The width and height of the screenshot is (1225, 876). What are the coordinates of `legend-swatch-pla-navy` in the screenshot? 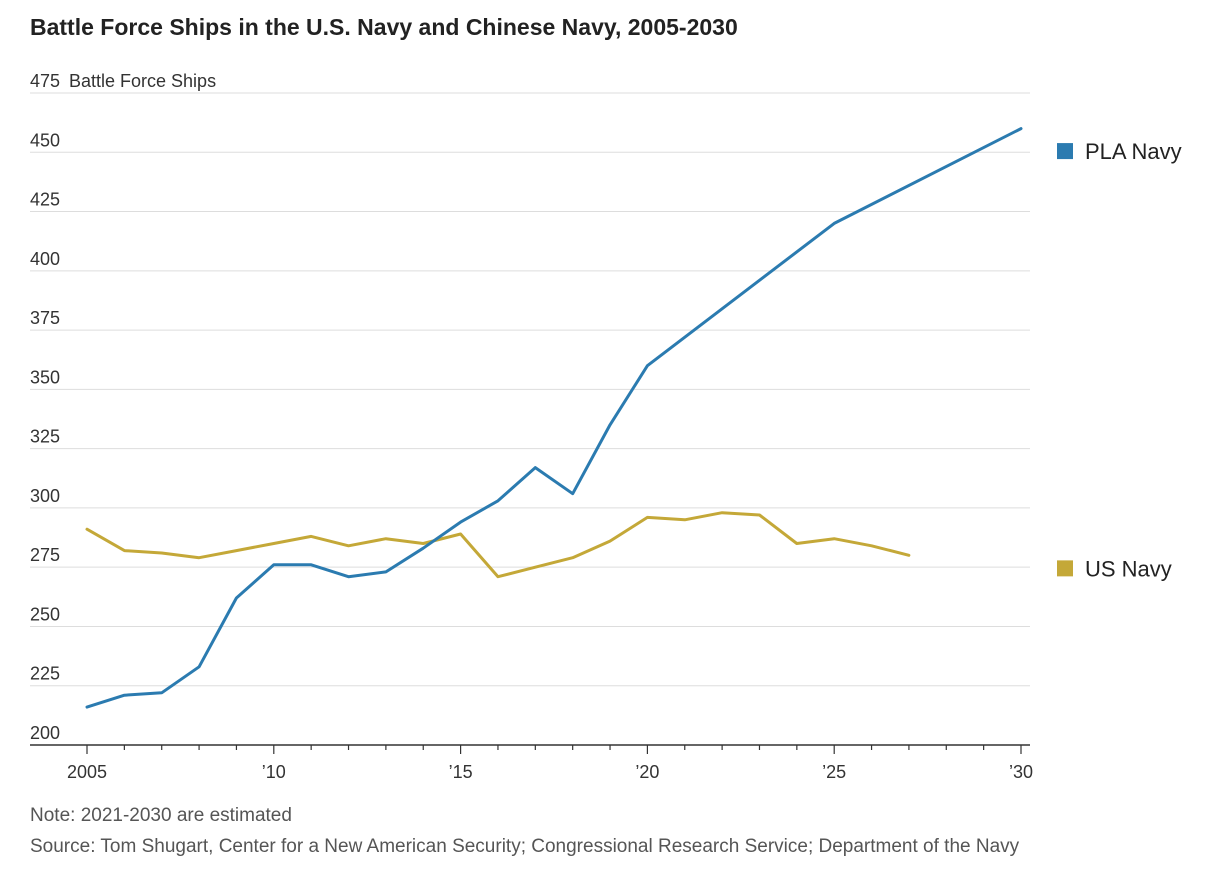 It's located at (1065, 151).